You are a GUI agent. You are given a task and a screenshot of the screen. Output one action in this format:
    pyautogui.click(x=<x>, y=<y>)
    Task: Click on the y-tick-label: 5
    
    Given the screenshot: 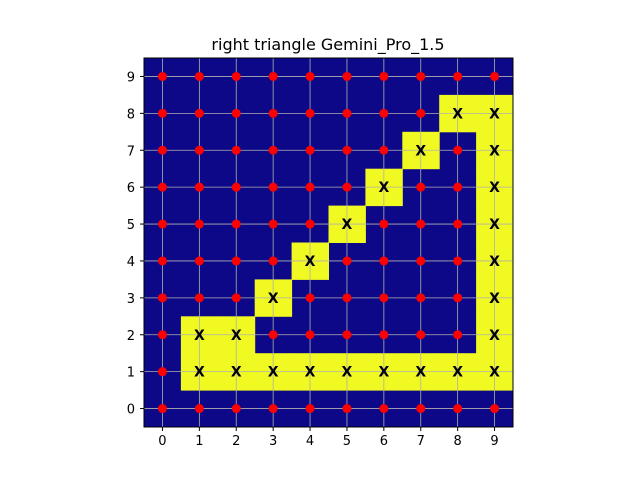 What is the action you would take?
    pyautogui.click(x=131, y=225)
    